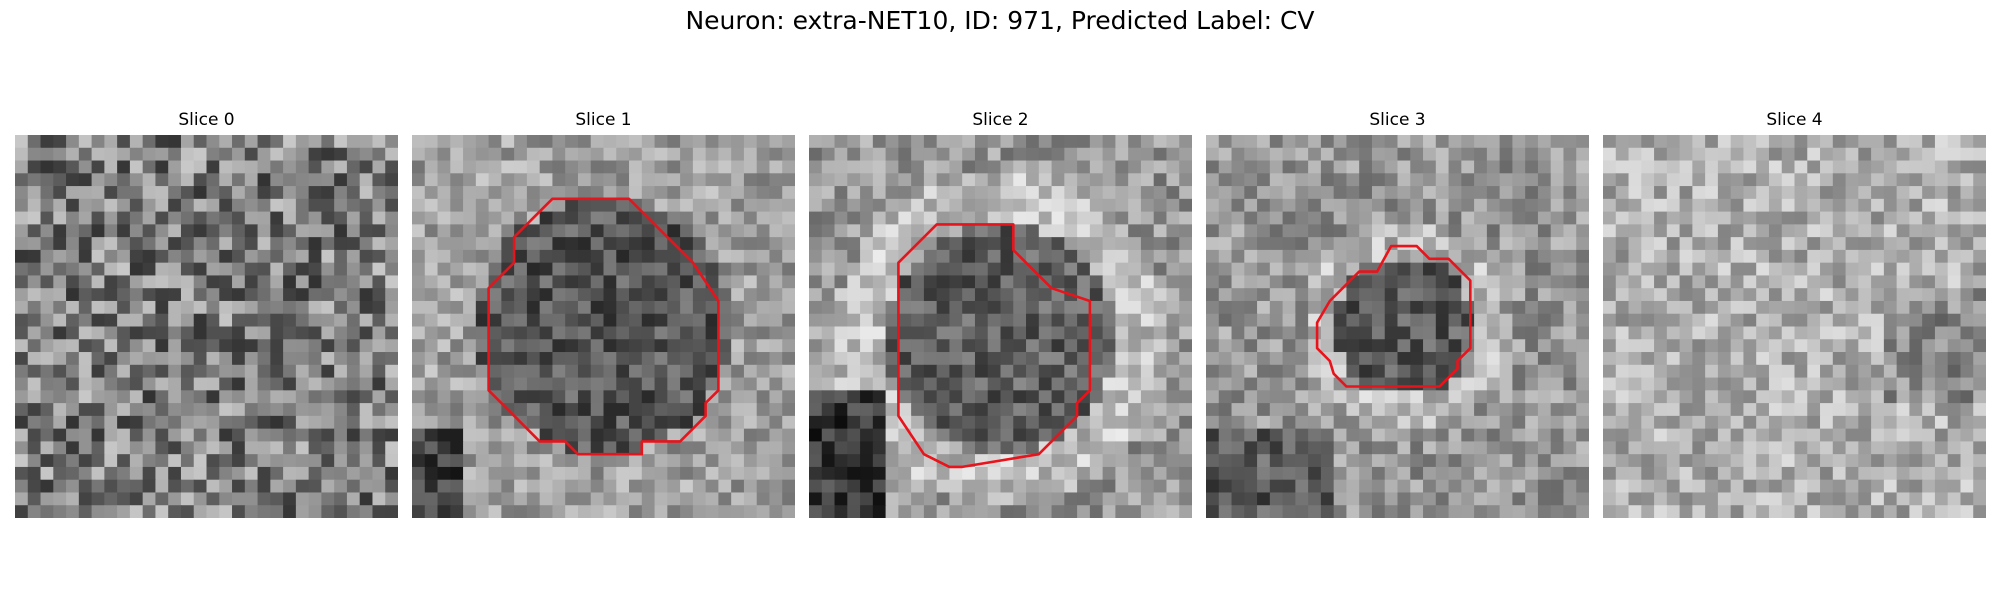  Describe the element at coordinates (1794, 120) in the screenshot. I see `slice-title: Slice 4` at that location.